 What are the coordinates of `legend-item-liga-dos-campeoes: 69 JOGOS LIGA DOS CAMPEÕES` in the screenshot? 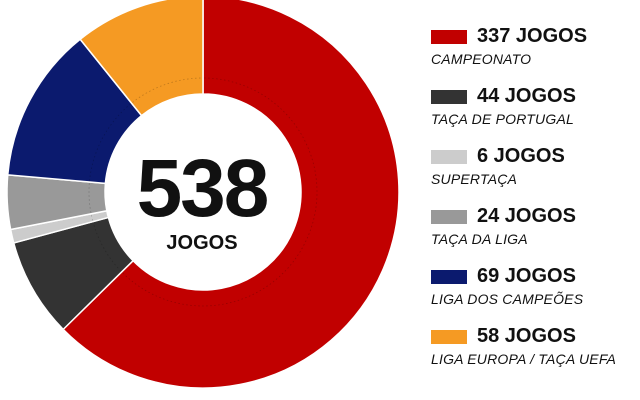 It's located at (534, 295).